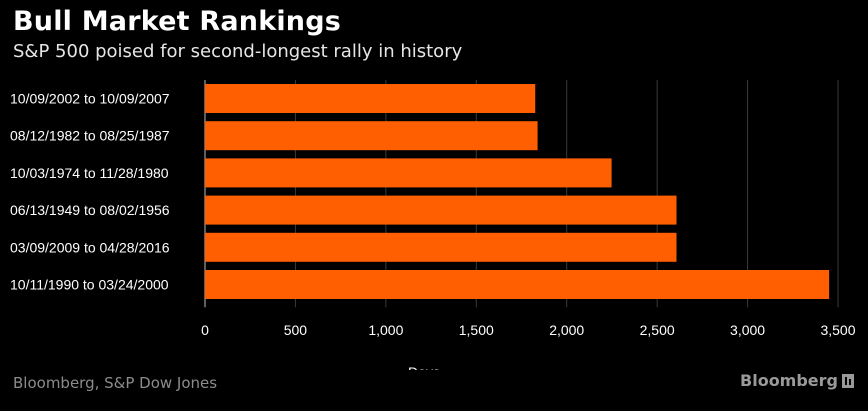  I want to click on brand-label: Bloomberg, so click(789, 380).